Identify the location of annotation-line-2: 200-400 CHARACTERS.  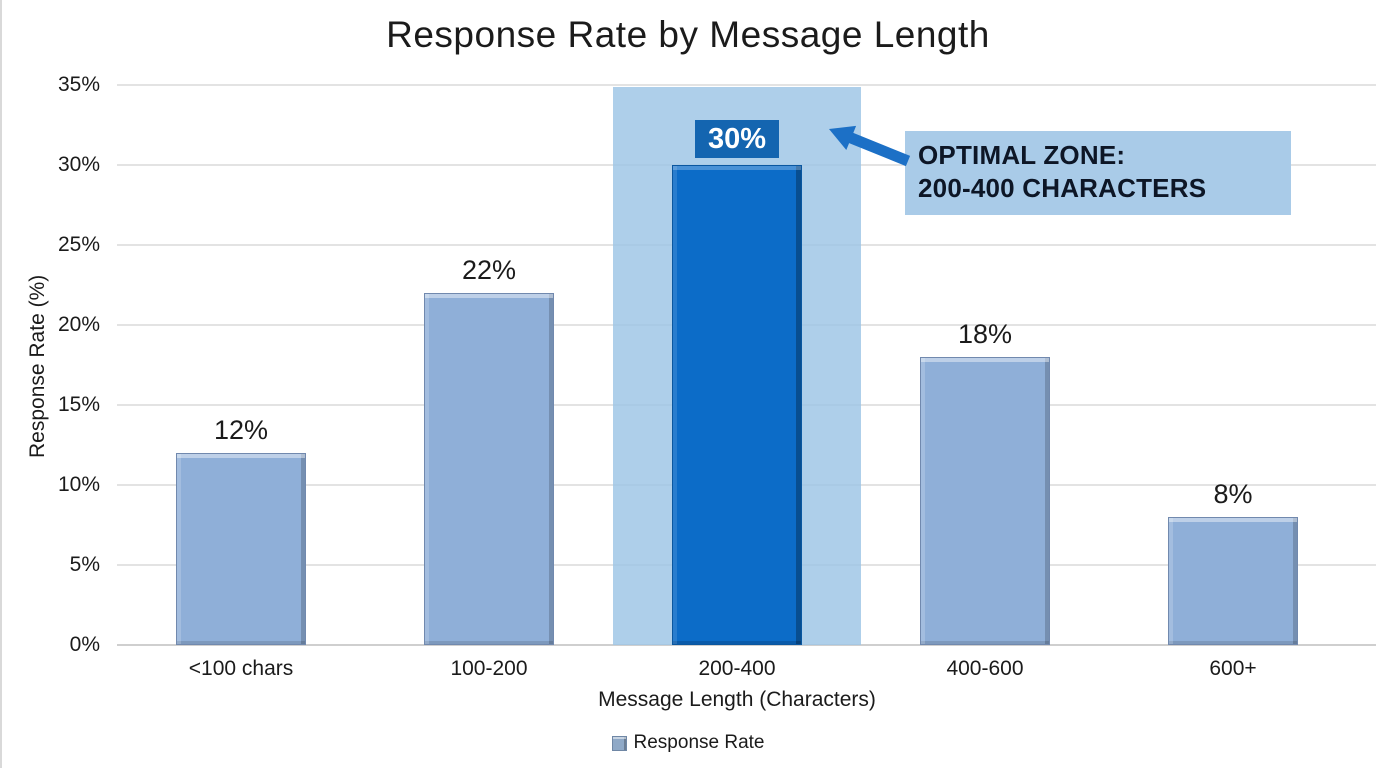
(1062, 188).